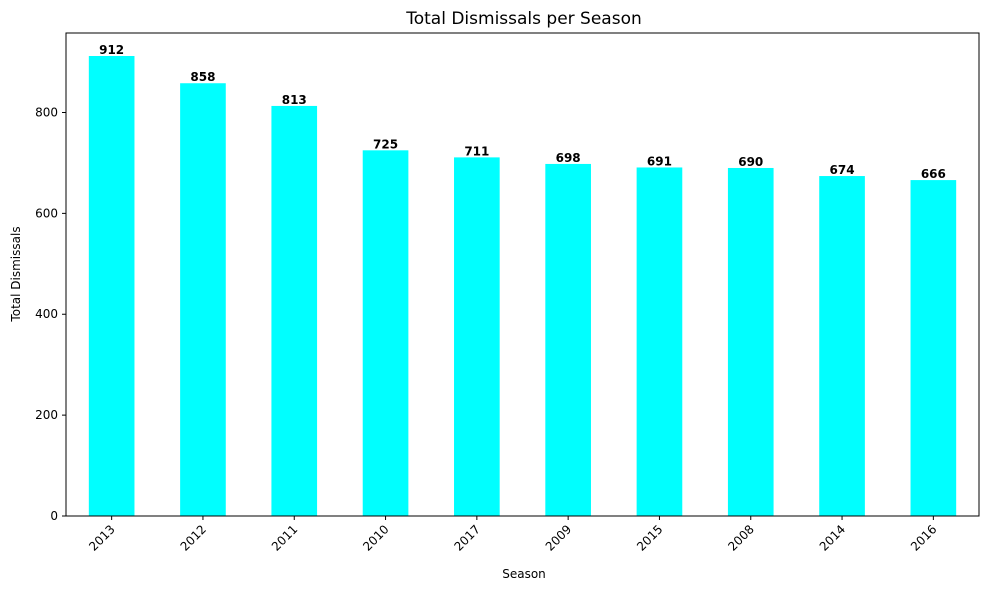  What do you see at coordinates (477, 336) in the screenshot?
I see `bar-2017` at bounding box center [477, 336].